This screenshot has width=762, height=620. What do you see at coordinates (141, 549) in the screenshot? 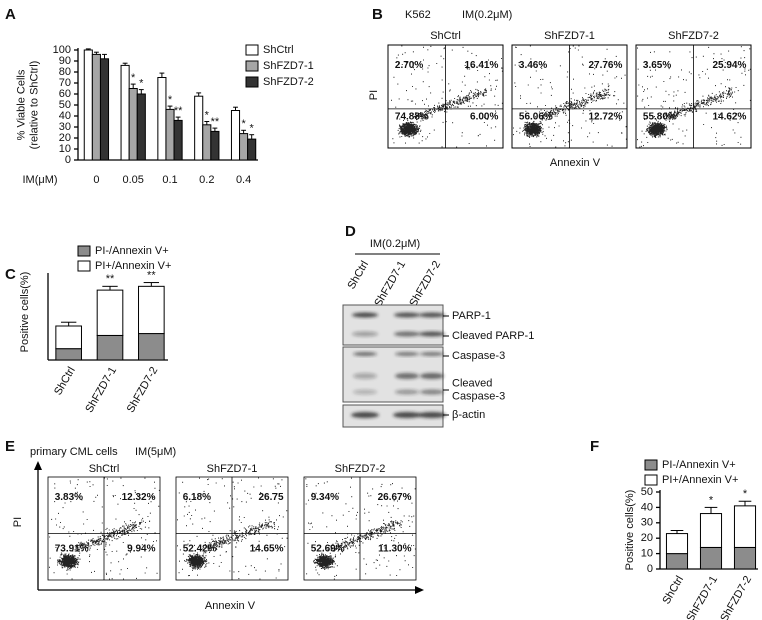
I see `quadrant-value: 9.94%` at bounding box center [141, 549].